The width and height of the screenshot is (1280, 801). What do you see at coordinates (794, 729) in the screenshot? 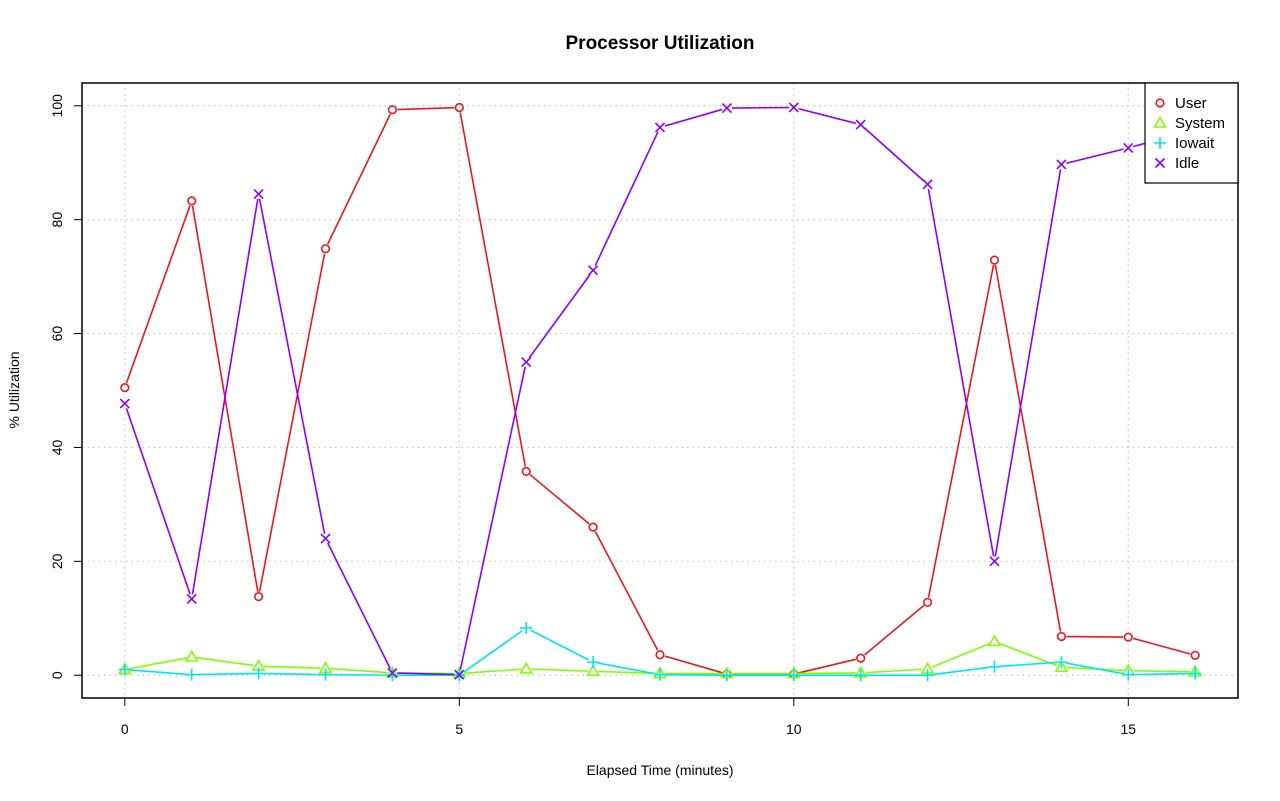
I see `x-tick-label: 10` at bounding box center [794, 729].